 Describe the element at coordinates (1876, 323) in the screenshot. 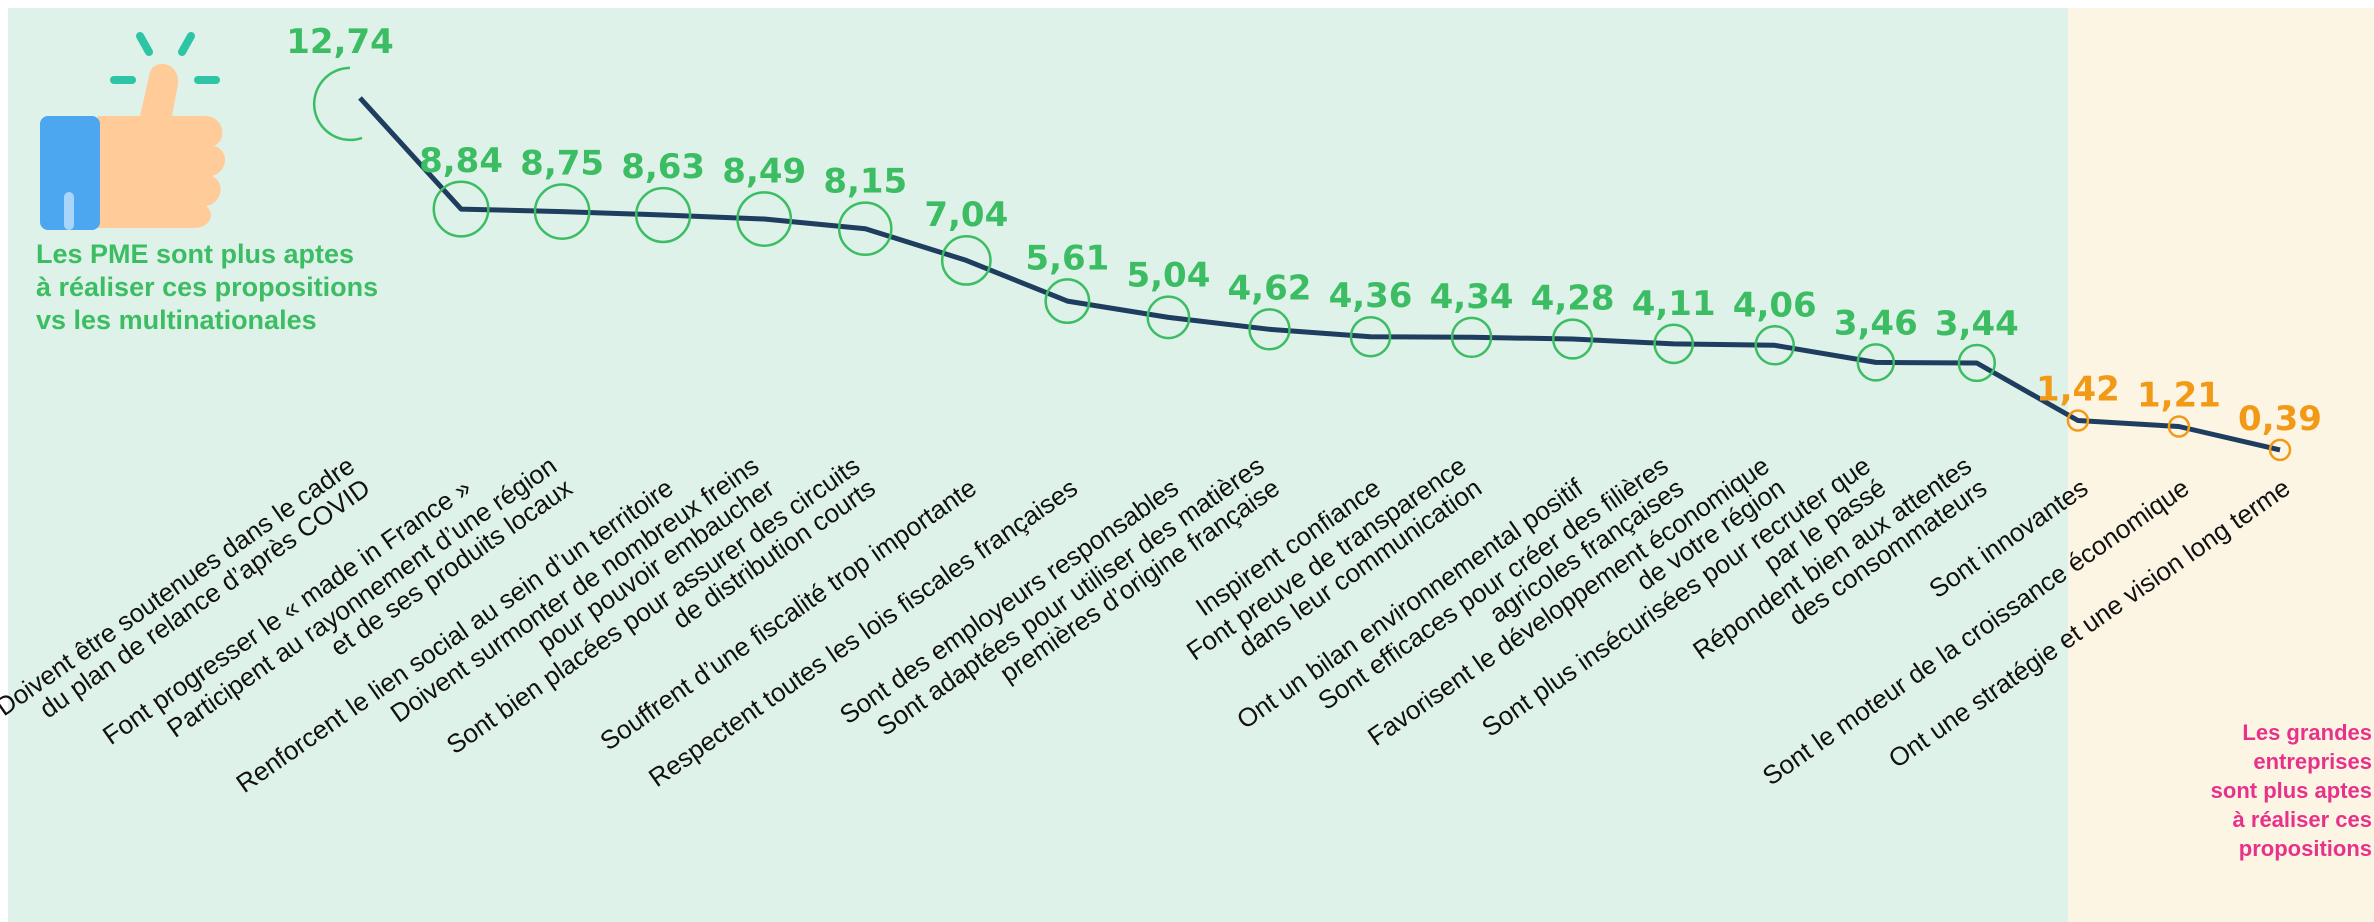

I see `value-label: 3,46` at that location.